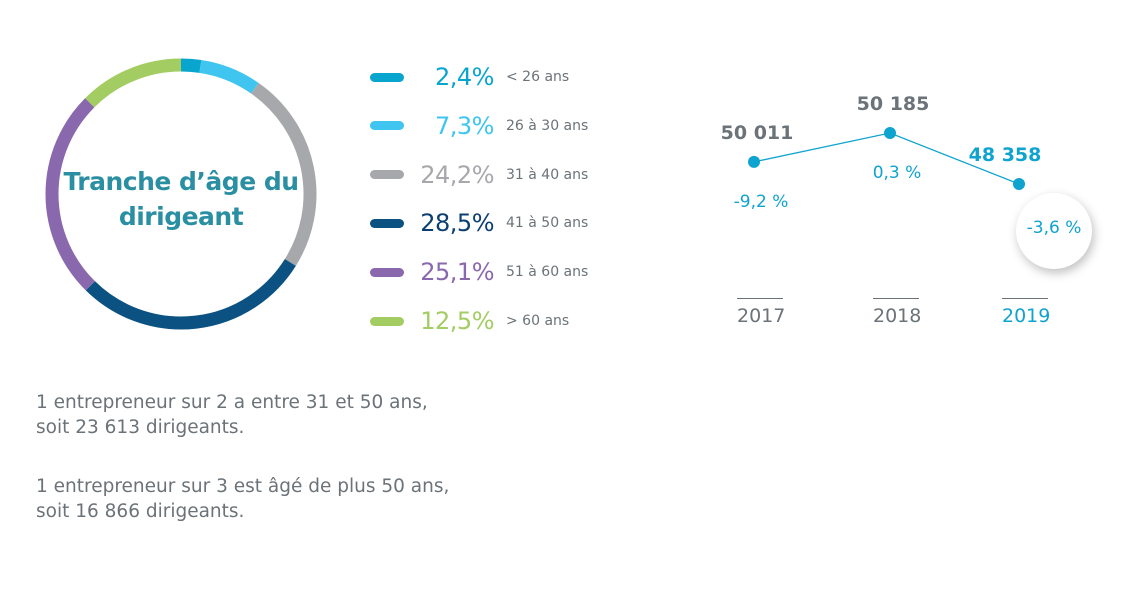  Describe the element at coordinates (547, 125) in the screenshot. I see `legend-label: 26 à 30 ans` at that location.